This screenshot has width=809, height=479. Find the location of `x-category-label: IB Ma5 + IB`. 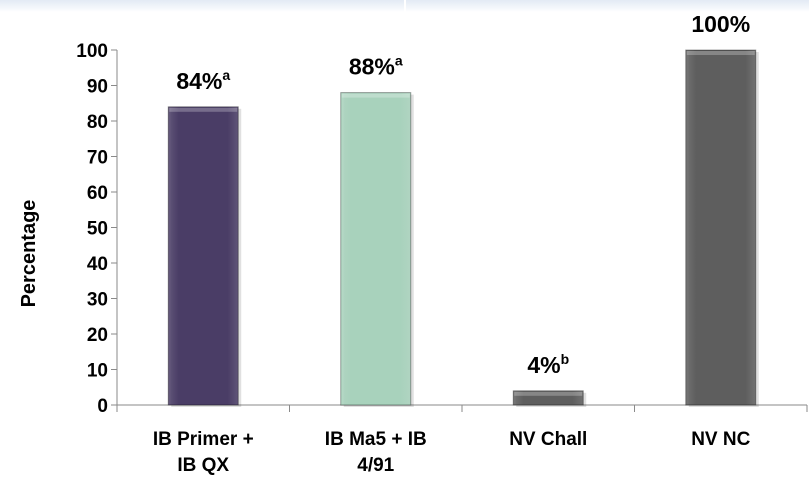

x-category-label: IB Ma5 + IB is located at coordinates (376, 439).